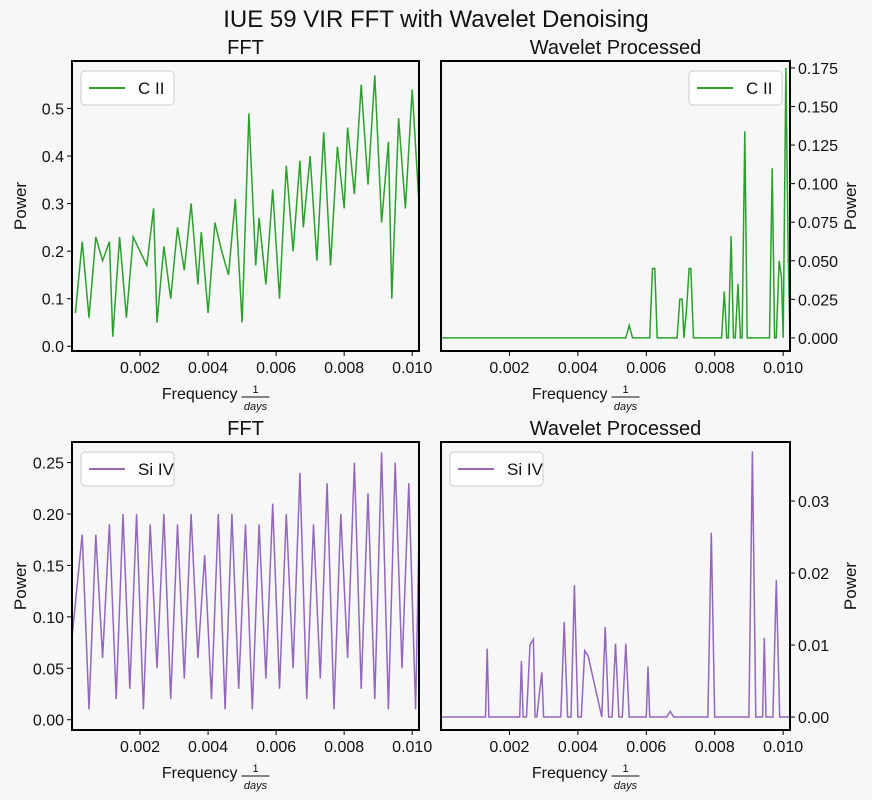 The width and height of the screenshot is (872, 800). Describe the element at coordinates (813, 502) in the screenshot. I see `y-tick-label: 0.03` at that location.